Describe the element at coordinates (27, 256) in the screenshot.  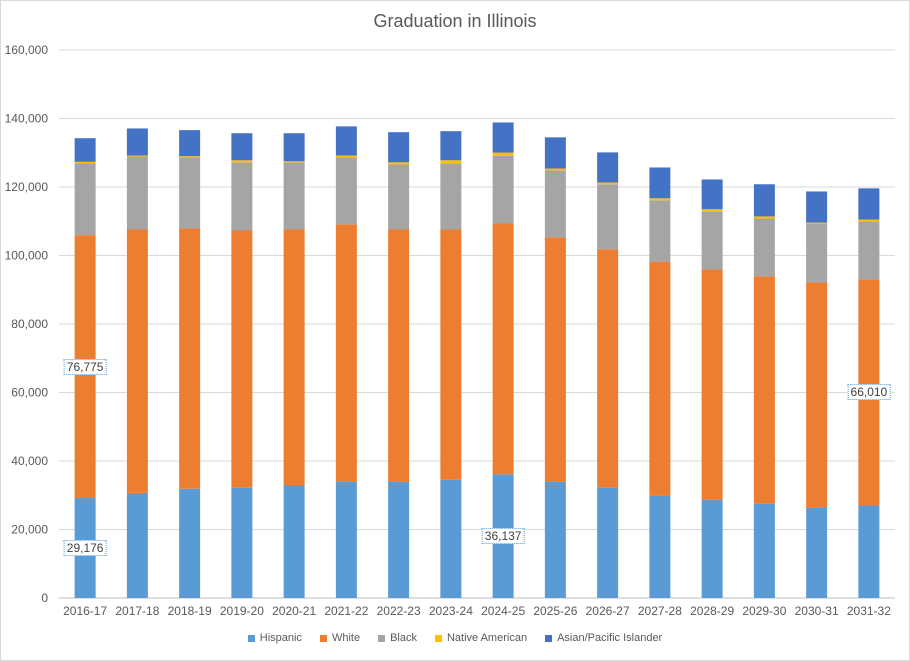
I see `y-tick-label: 100,000` at that location.